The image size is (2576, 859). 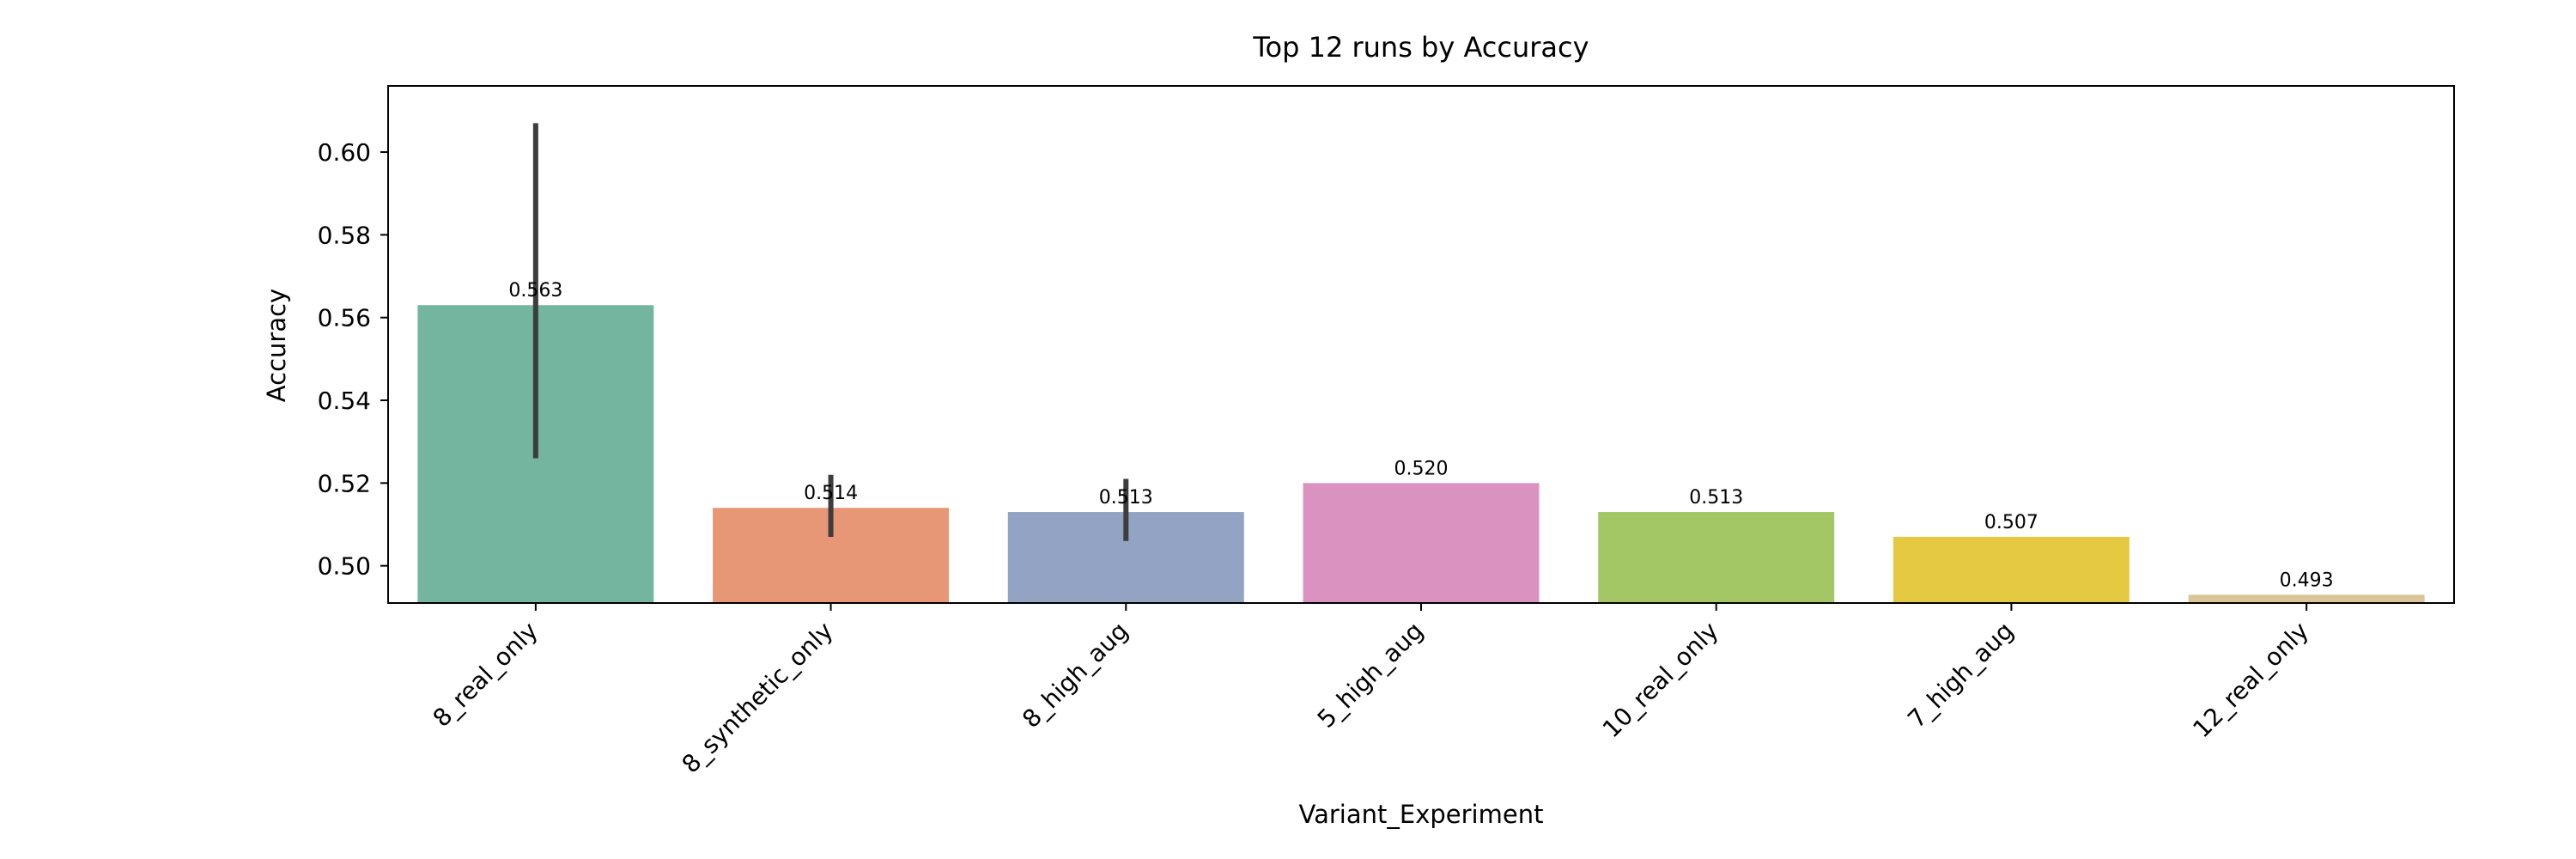 I want to click on y-tick-label: 0.58, so click(x=345, y=235).